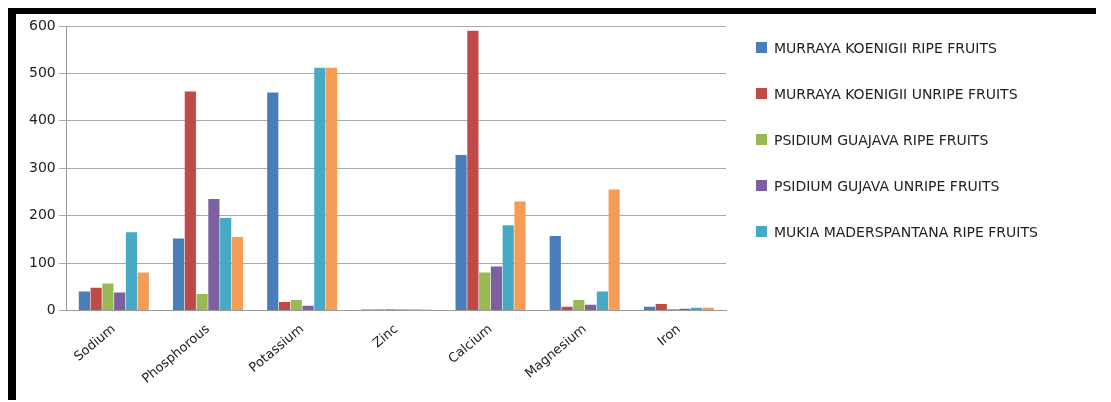 This screenshot has width=1111, height=402. I want to click on y-tick-label: 300, so click(42, 166).